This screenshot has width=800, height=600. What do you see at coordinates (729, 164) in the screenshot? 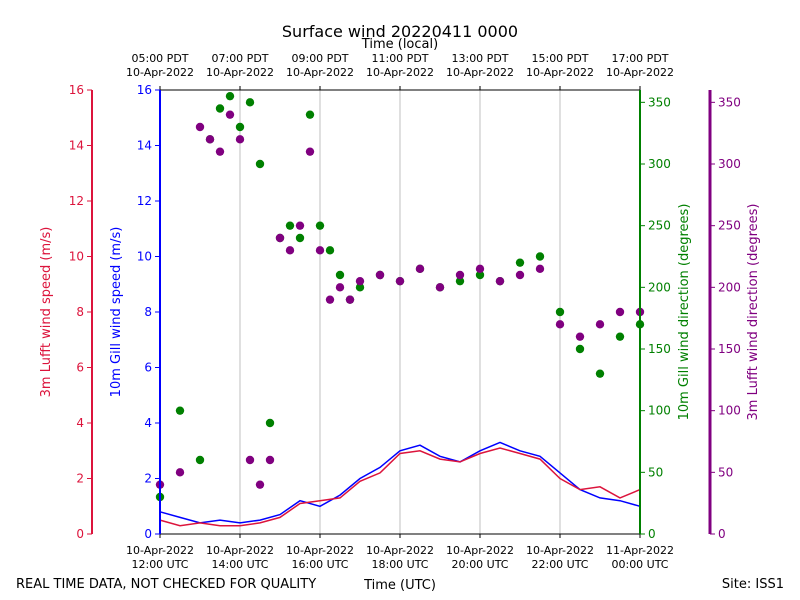
I see `lufft-dir-tick-label: 300` at bounding box center [729, 164].